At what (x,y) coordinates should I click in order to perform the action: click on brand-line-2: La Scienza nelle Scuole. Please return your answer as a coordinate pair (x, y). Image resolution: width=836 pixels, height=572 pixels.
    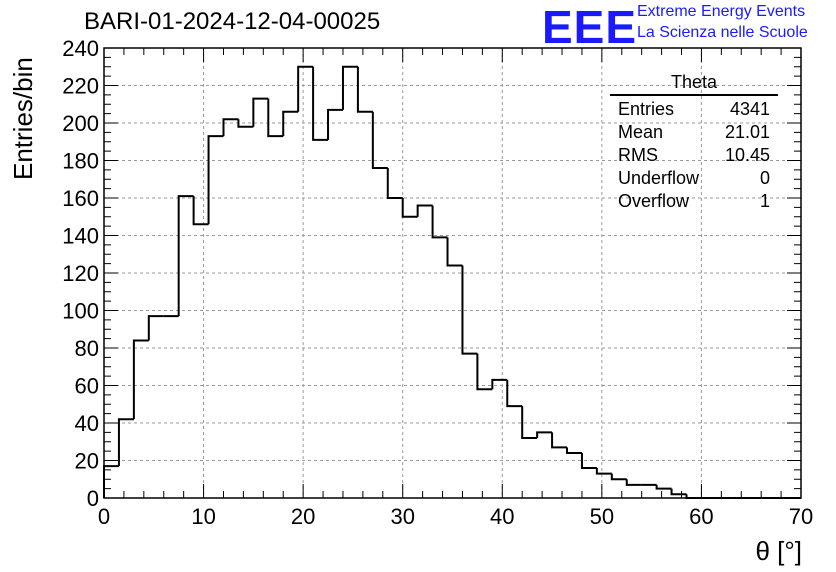
    Looking at the image, I should click on (722, 32).